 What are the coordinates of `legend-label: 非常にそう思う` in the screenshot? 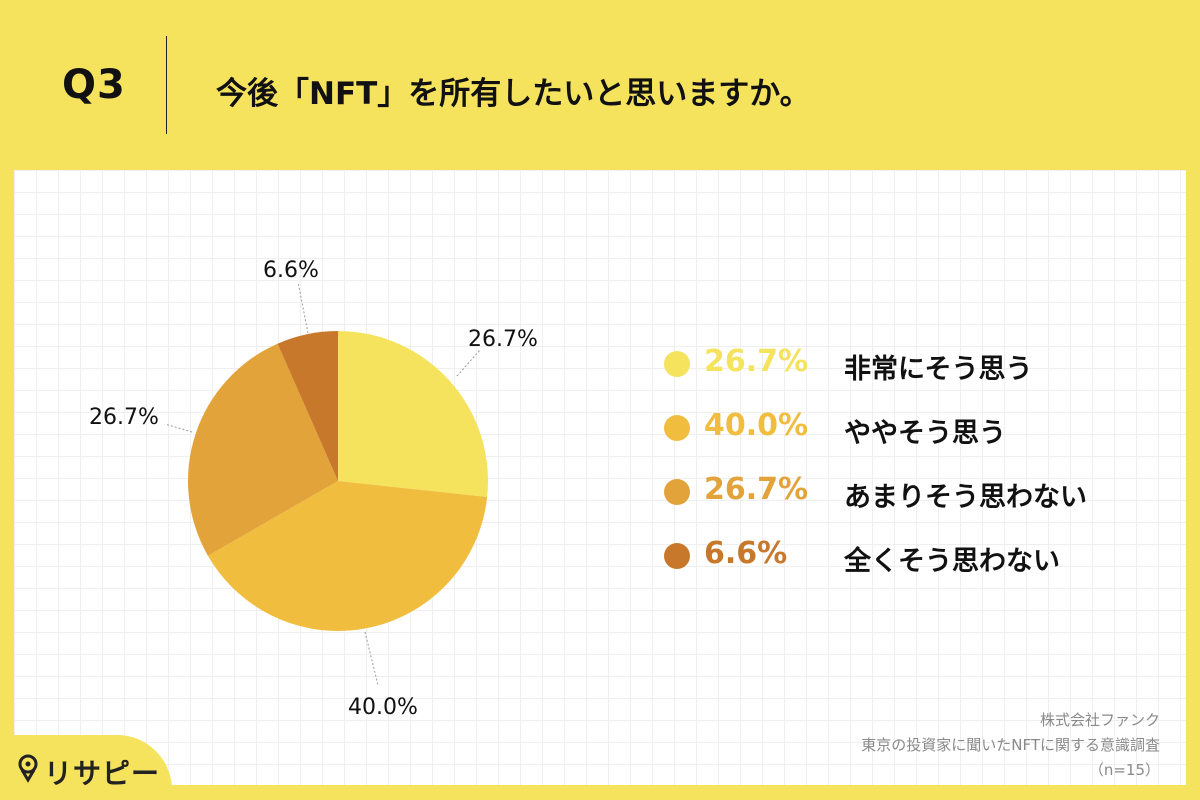 It's located at (938, 369).